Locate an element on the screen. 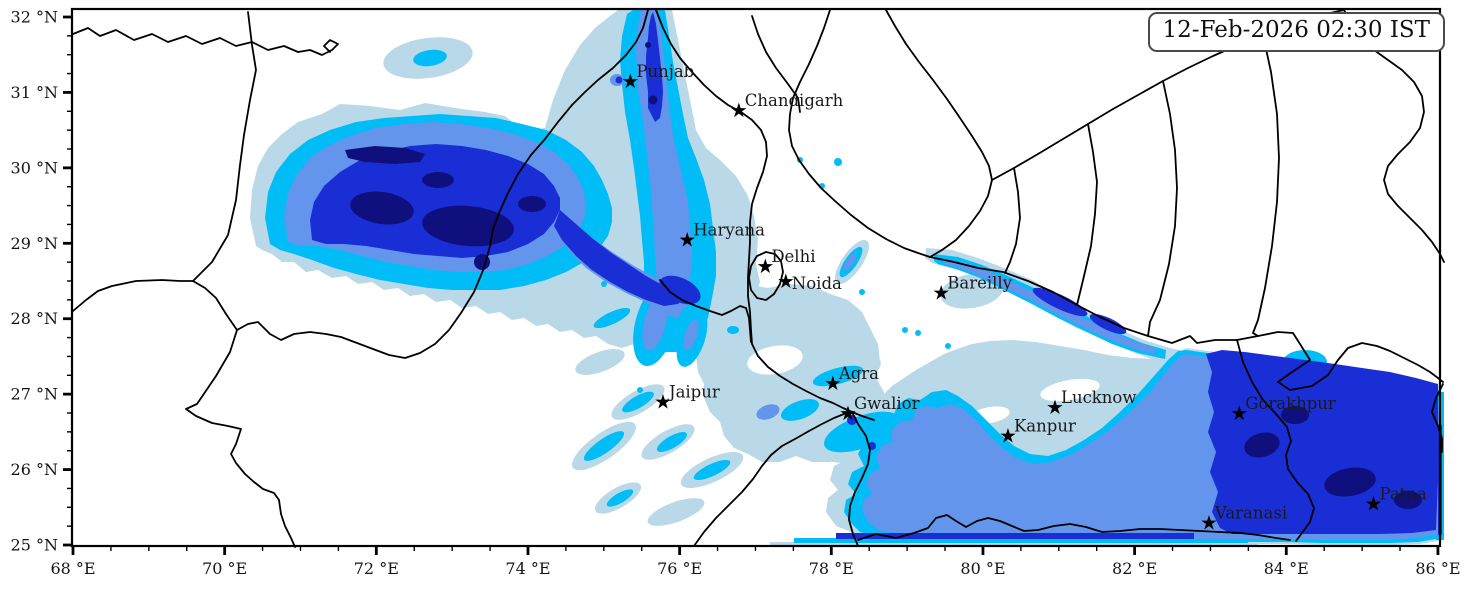  y-tick-label: 25 °N is located at coordinates (34, 545).